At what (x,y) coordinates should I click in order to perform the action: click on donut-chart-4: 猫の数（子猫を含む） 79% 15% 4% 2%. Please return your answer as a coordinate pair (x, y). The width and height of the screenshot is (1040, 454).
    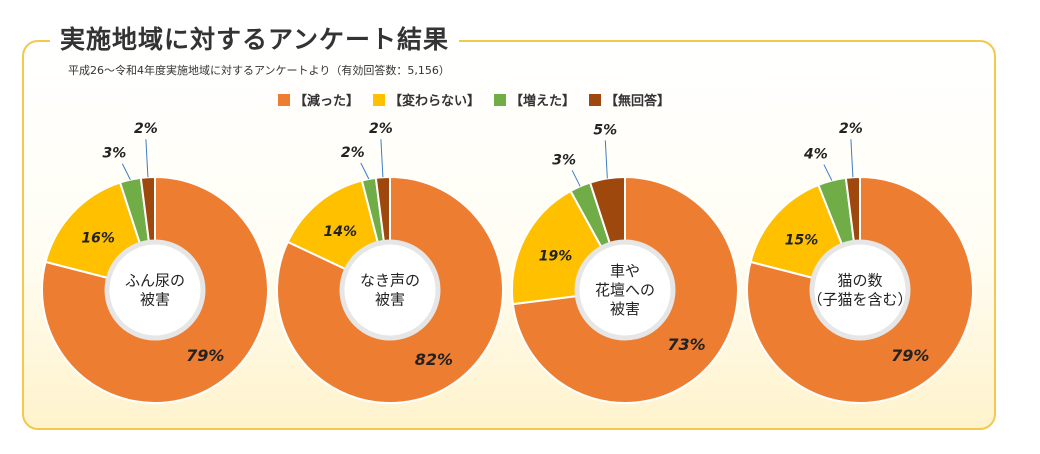
    Looking at the image, I should click on (860, 262).